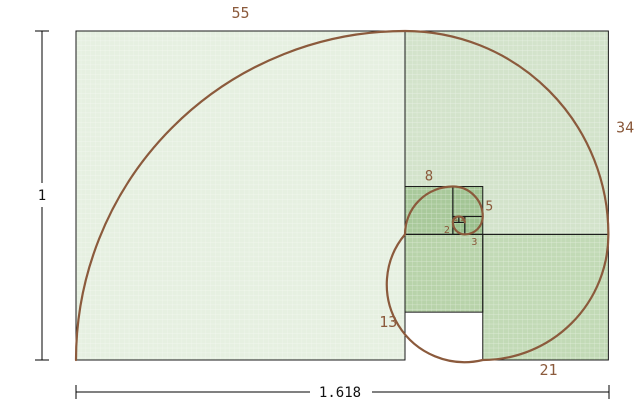  I want to click on square-label-2: 2, so click(447, 230).